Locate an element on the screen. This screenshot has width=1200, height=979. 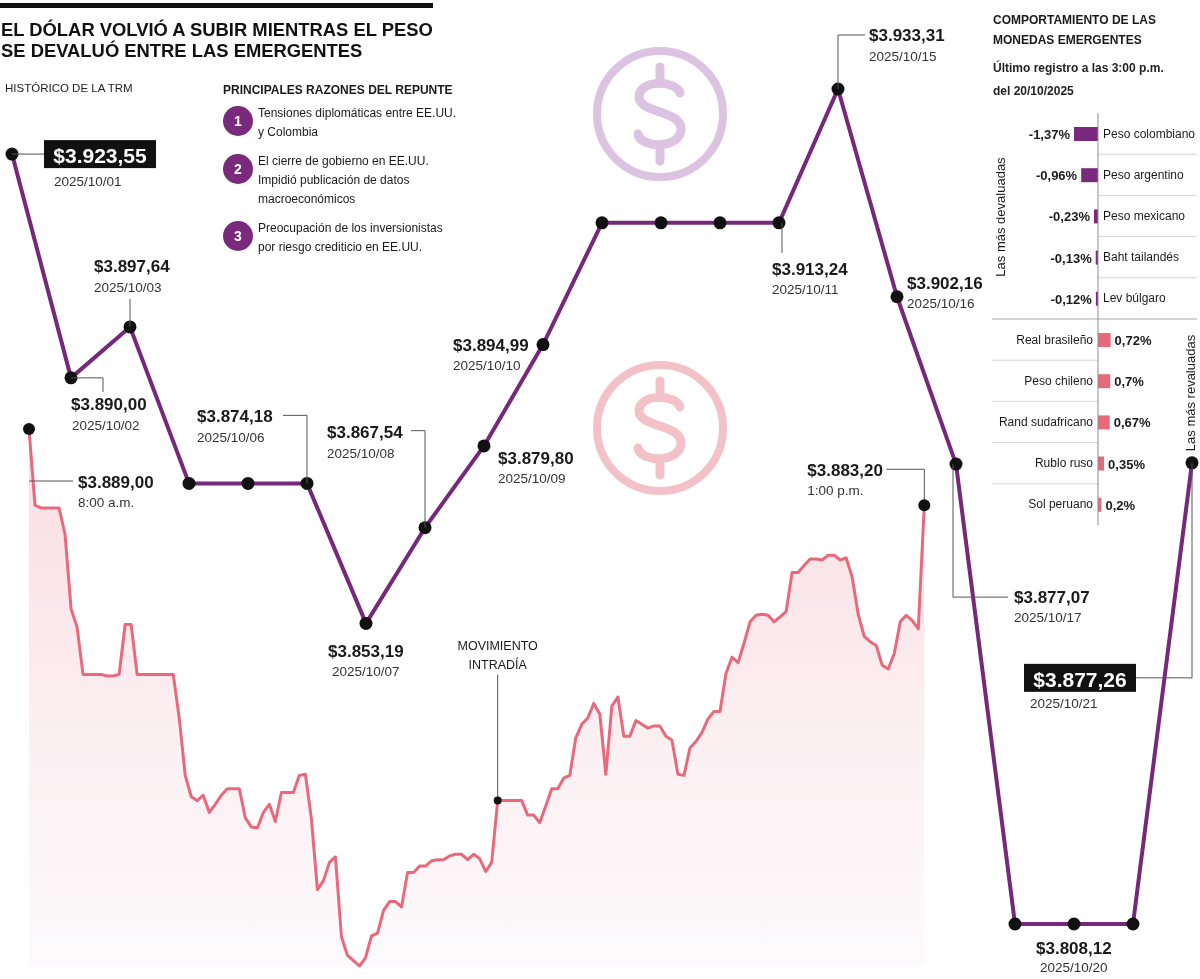
annotation: 1:00 p.m. is located at coordinates (835, 490).